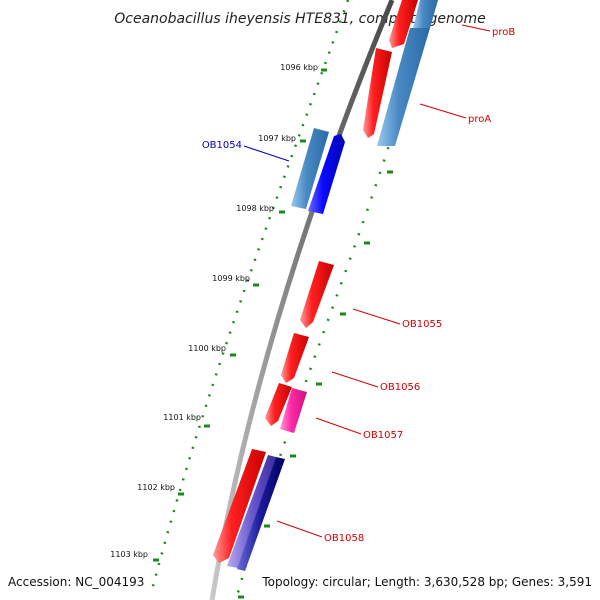 This screenshot has height=600, width=600. Describe the element at coordinates (277, 138) in the screenshot. I see `scale-label: 1097 kbp` at that location.